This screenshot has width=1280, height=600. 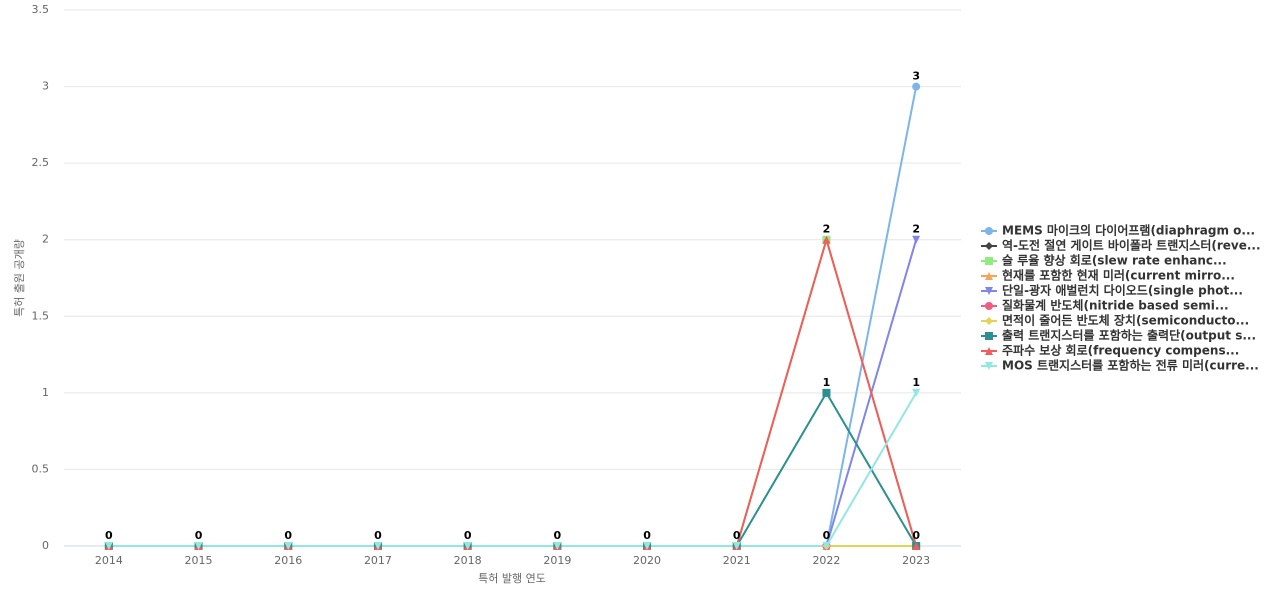 What do you see at coordinates (109, 560) in the screenshot?
I see `x-tick-label: 2014` at bounding box center [109, 560].